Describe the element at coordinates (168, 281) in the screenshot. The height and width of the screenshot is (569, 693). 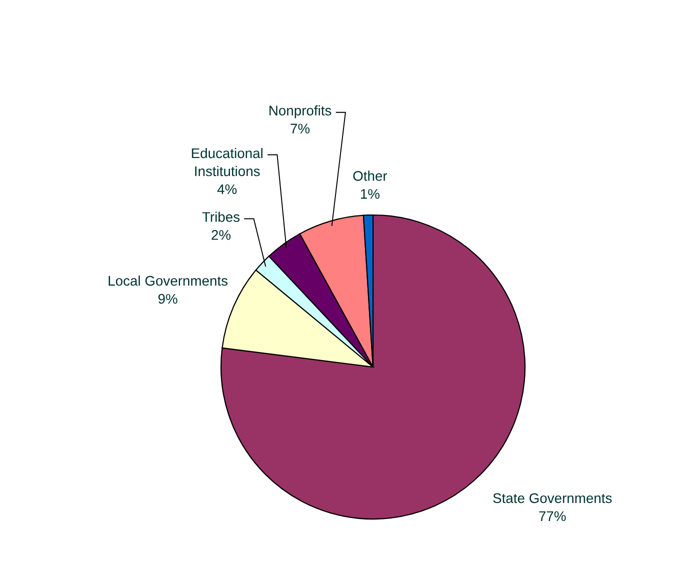
I see `slice-label: Local Governments` at that location.